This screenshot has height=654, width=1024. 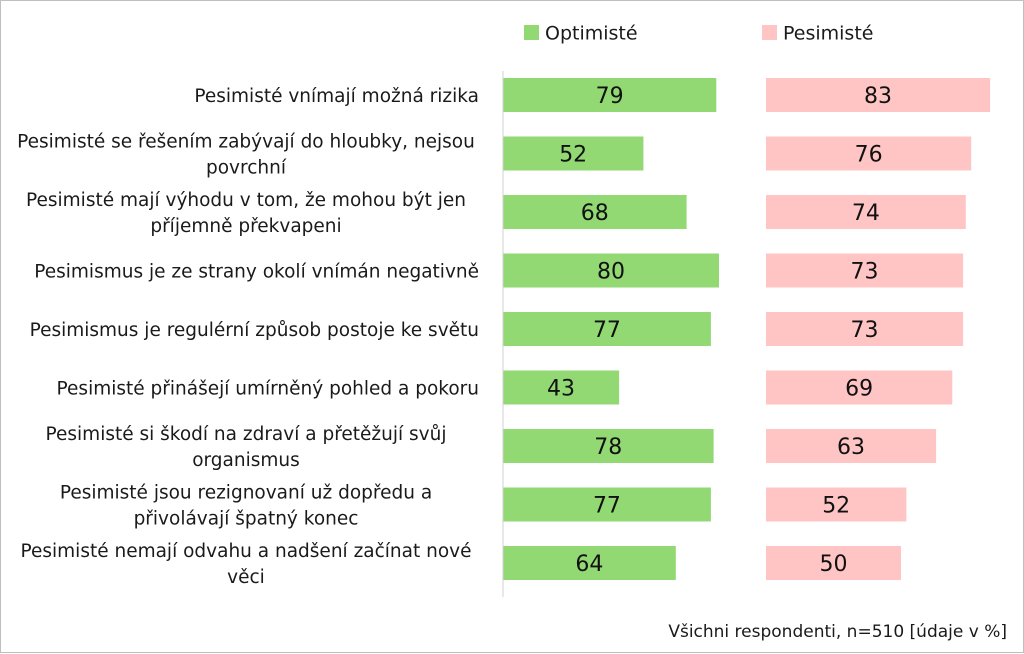 I want to click on data-label: 76, so click(x=869, y=155).